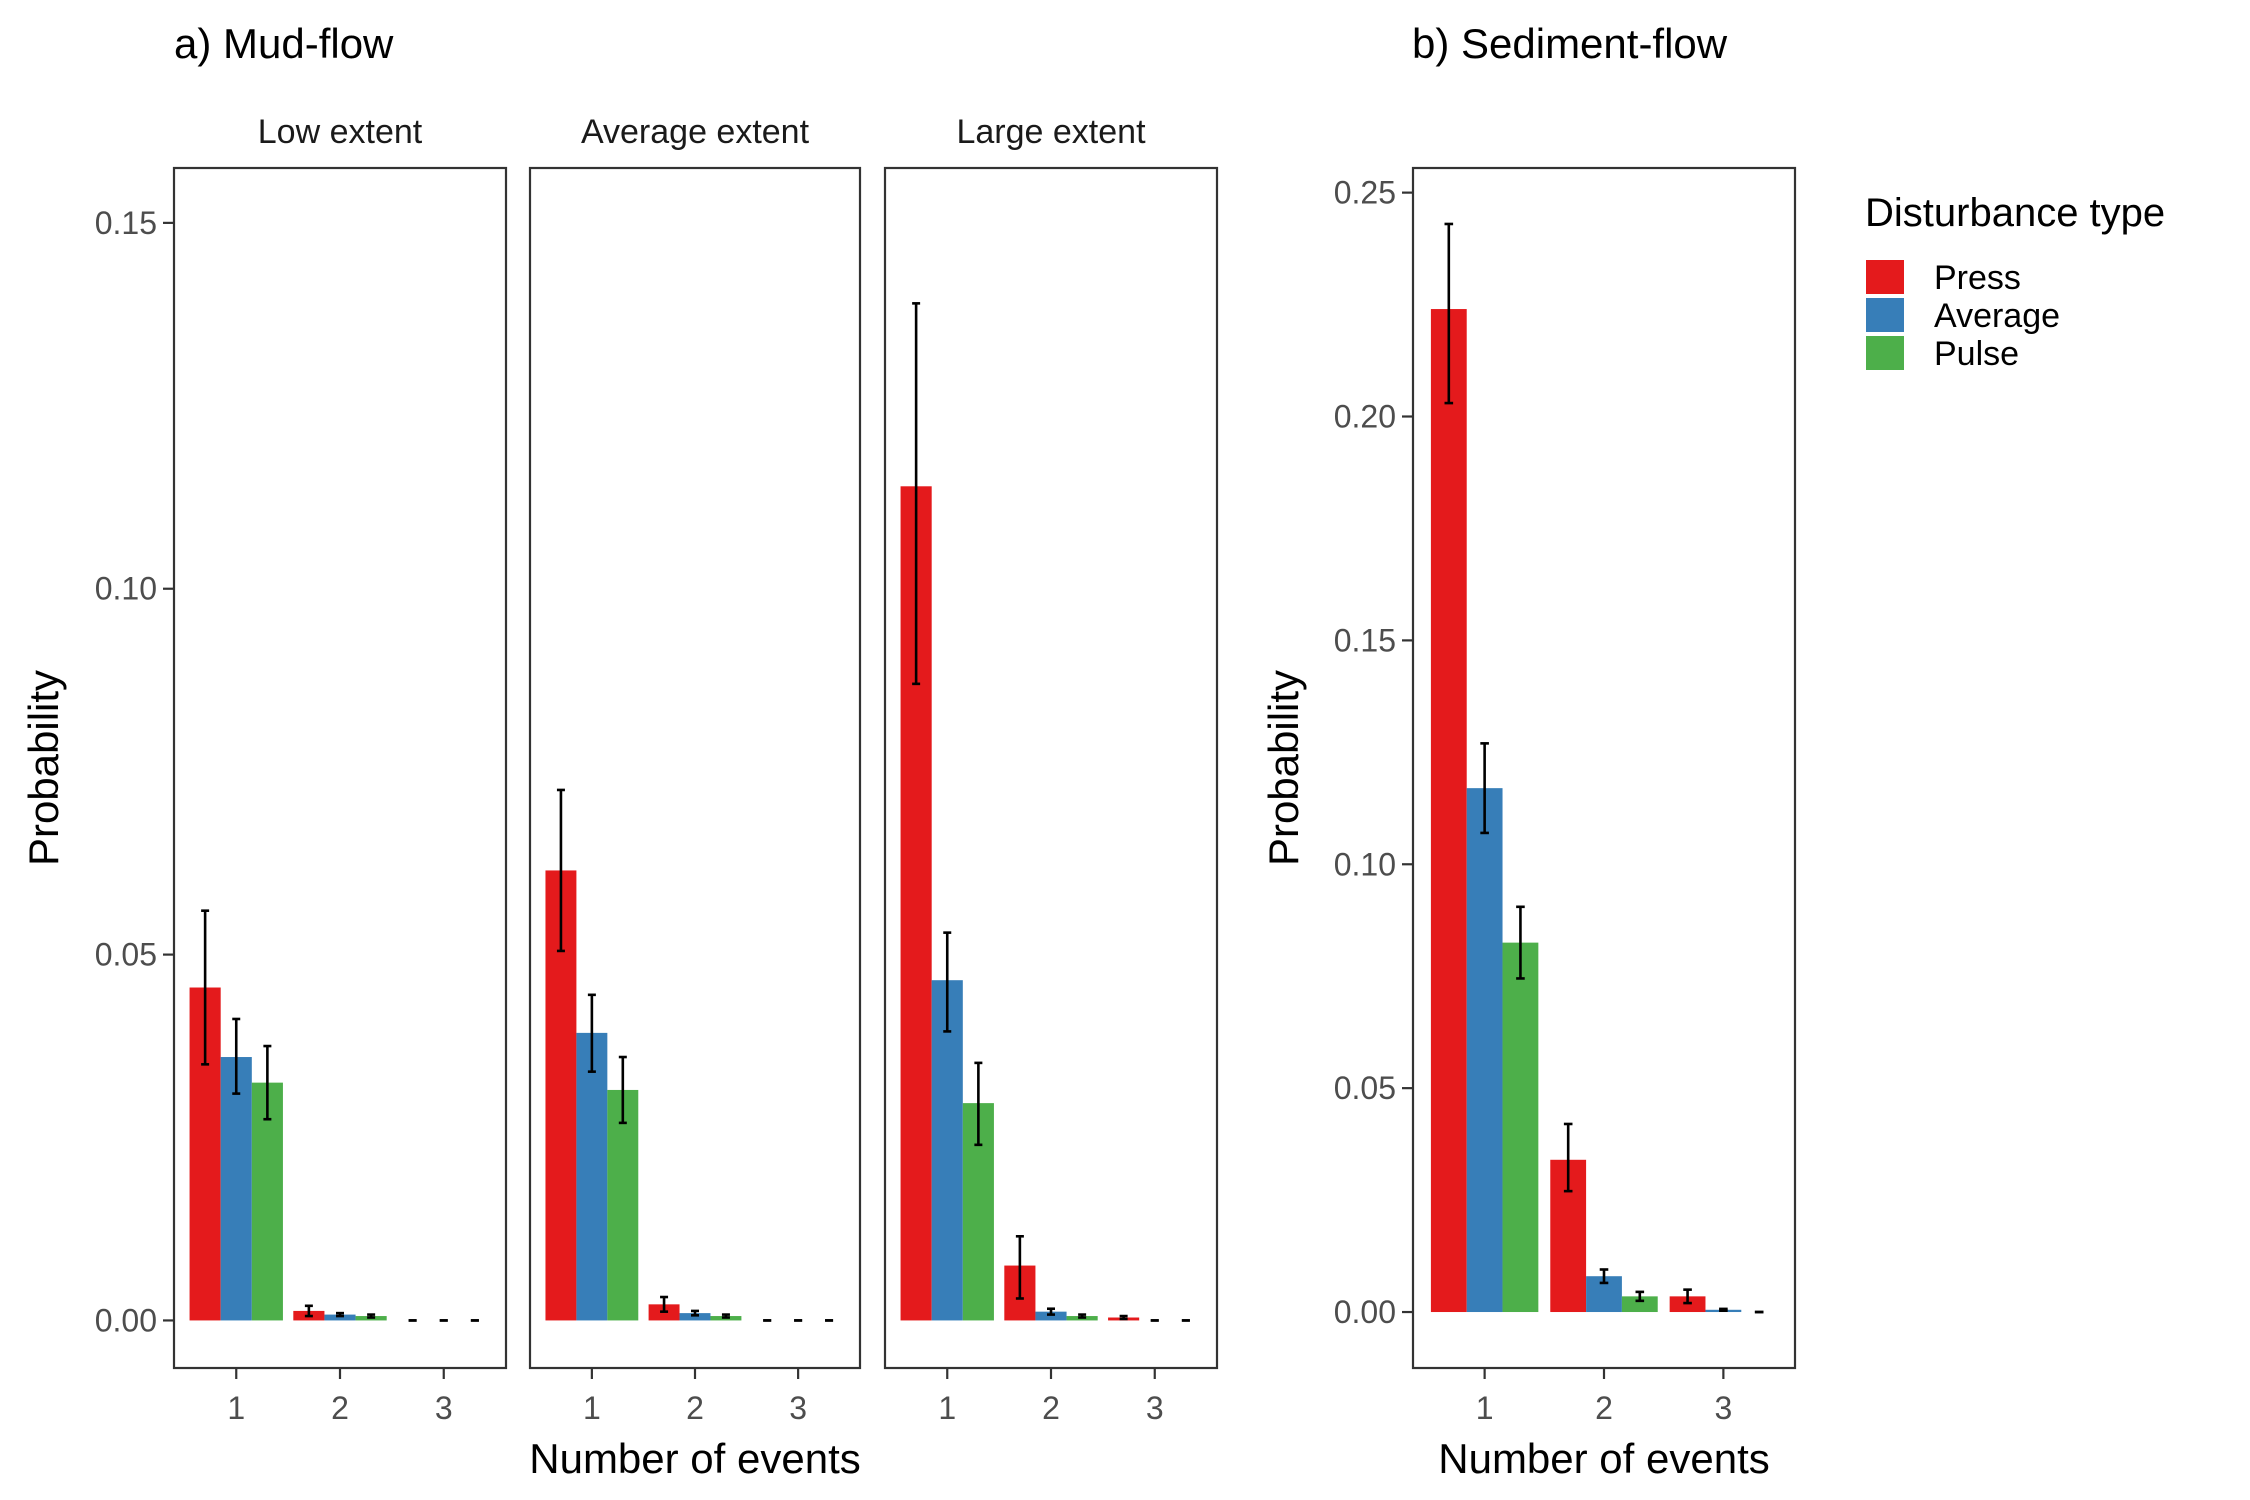 This screenshot has height=1500, width=2250. Describe the element at coordinates (340, 132) in the screenshot. I see `facet-label-low-extent: Low extent` at that location.